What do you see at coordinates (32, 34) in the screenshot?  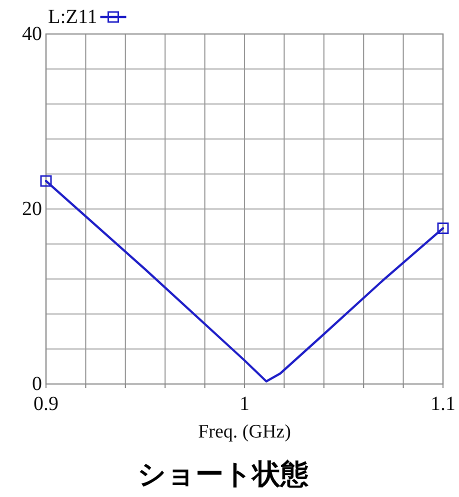 I see `y-tick-label: 40` at bounding box center [32, 34].